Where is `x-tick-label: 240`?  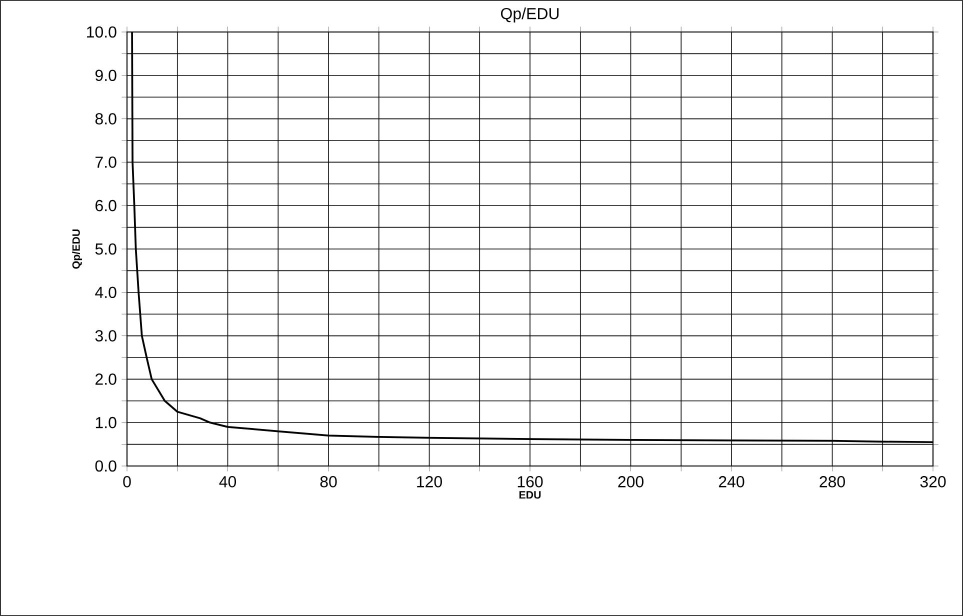
x-tick-label: 240 is located at coordinates (731, 482).